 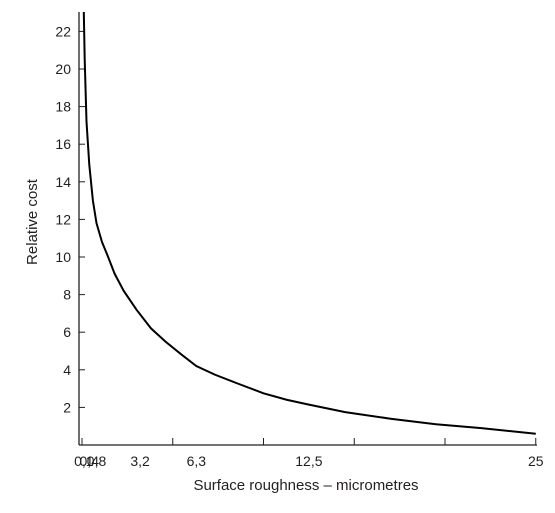 I want to click on y-tick-label: 18, so click(x=63, y=107).